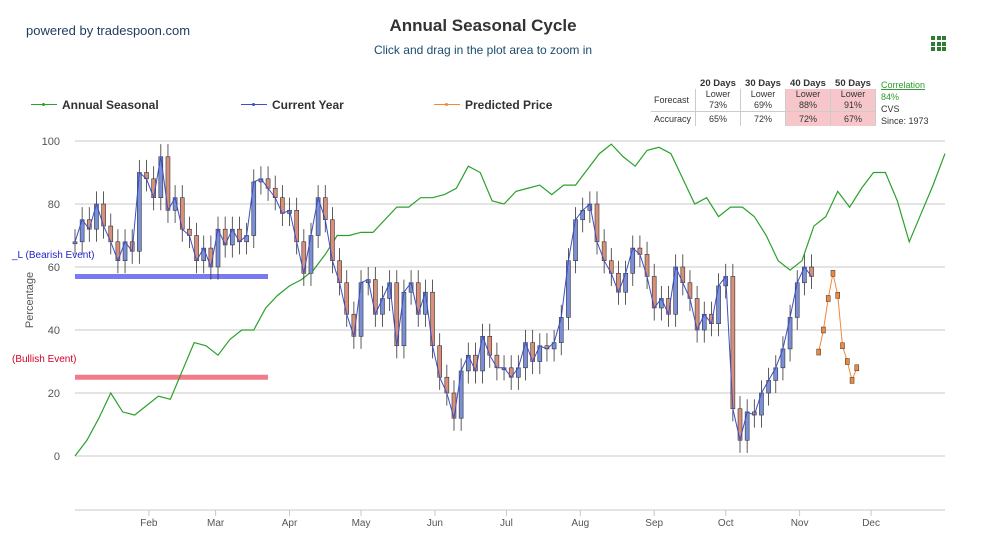 This screenshot has width=1001, height=535. Describe the element at coordinates (673, 118) in the screenshot. I see `accuracy-label: Accuracy` at that location.